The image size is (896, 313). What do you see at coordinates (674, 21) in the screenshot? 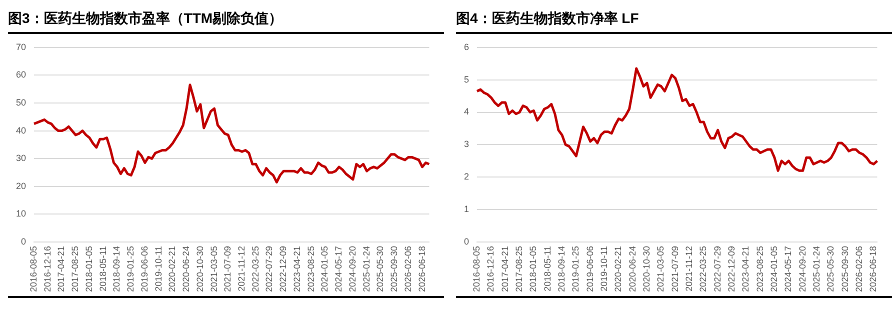
I see `chart-title: 图4：医药生物指数市净率 LF` at bounding box center [674, 21].